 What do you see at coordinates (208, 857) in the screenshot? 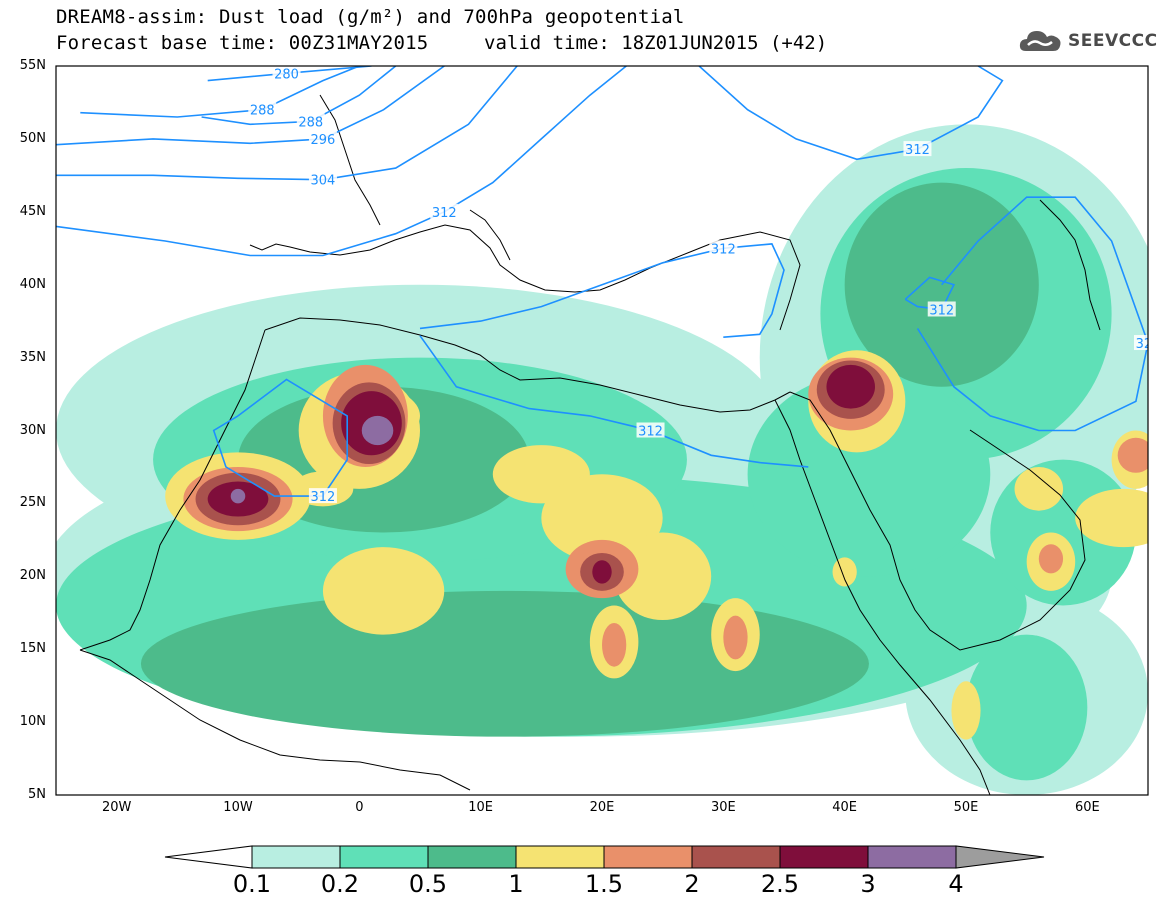
I see `colorbar-under-arrow` at bounding box center [208, 857].